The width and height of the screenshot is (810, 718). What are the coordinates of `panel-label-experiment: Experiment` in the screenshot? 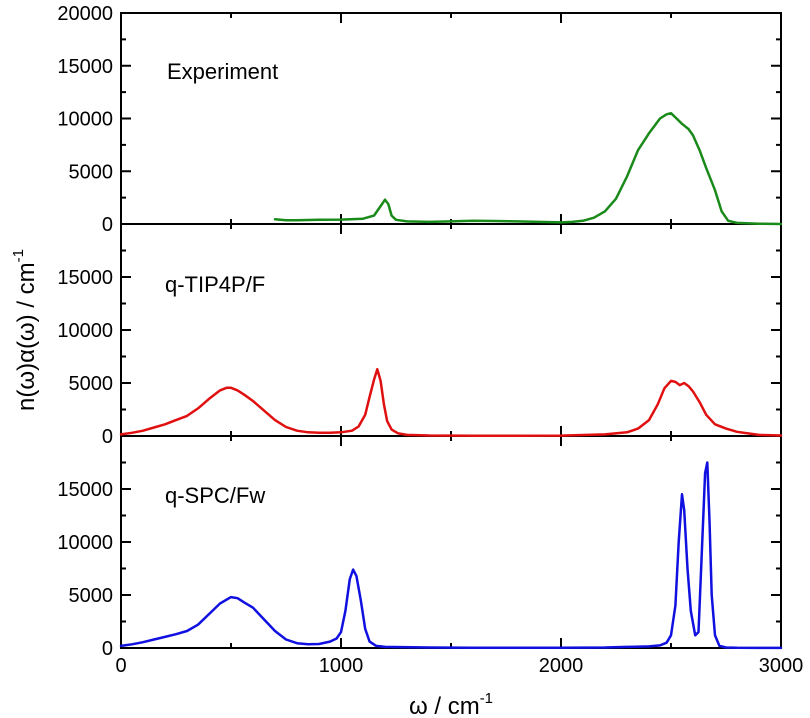 It's located at (222, 71).